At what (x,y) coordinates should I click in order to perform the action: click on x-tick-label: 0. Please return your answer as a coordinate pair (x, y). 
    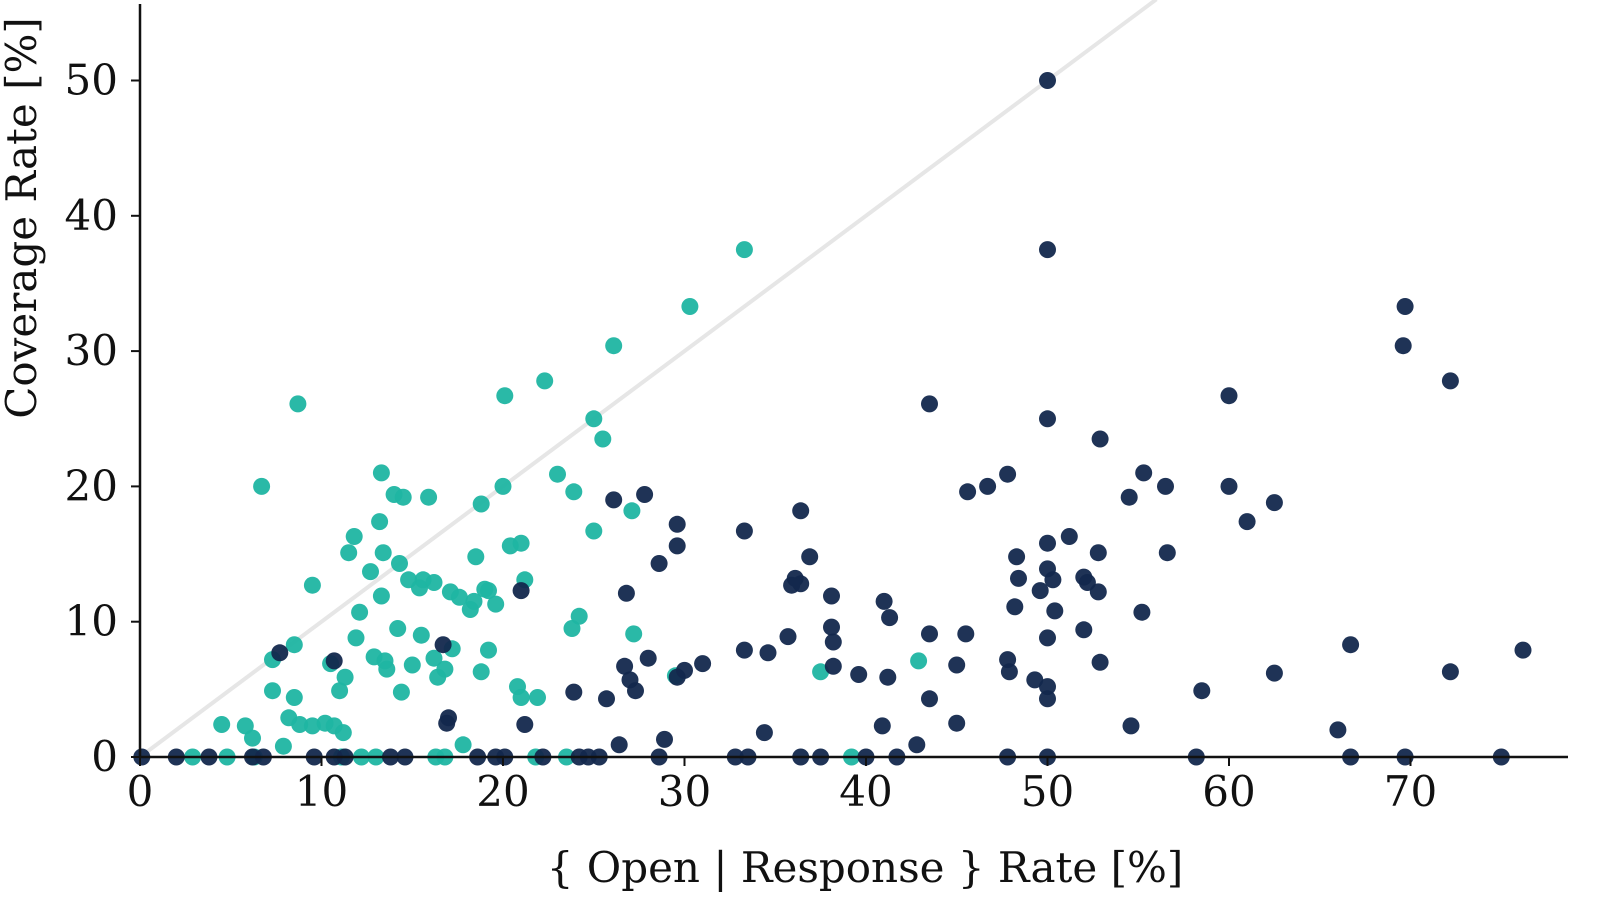
    Looking at the image, I should click on (140, 791).